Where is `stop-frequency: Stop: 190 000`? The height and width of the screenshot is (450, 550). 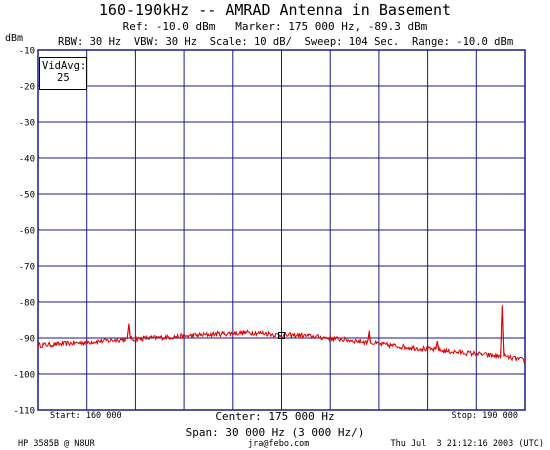 stop-frequency: Stop: 190 000 is located at coordinates (484, 416).